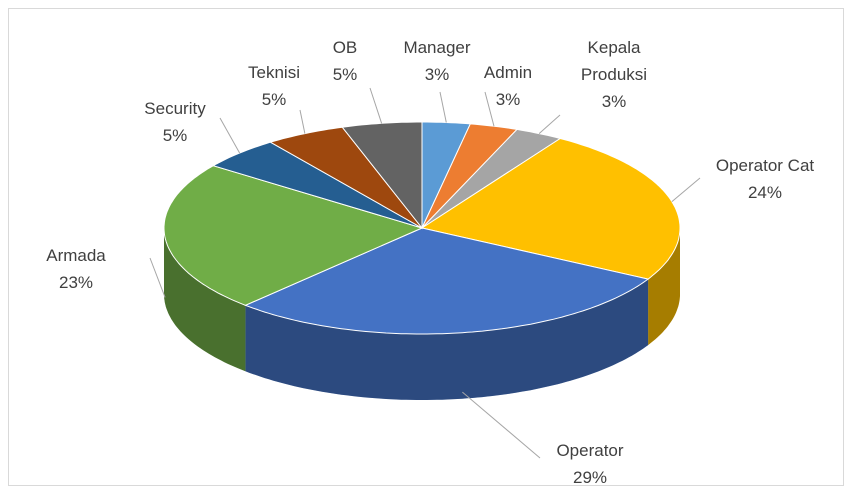 The width and height of the screenshot is (854, 495). What do you see at coordinates (437, 47) in the screenshot?
I see `category-label: Manager` at bounding box center [437, 47].